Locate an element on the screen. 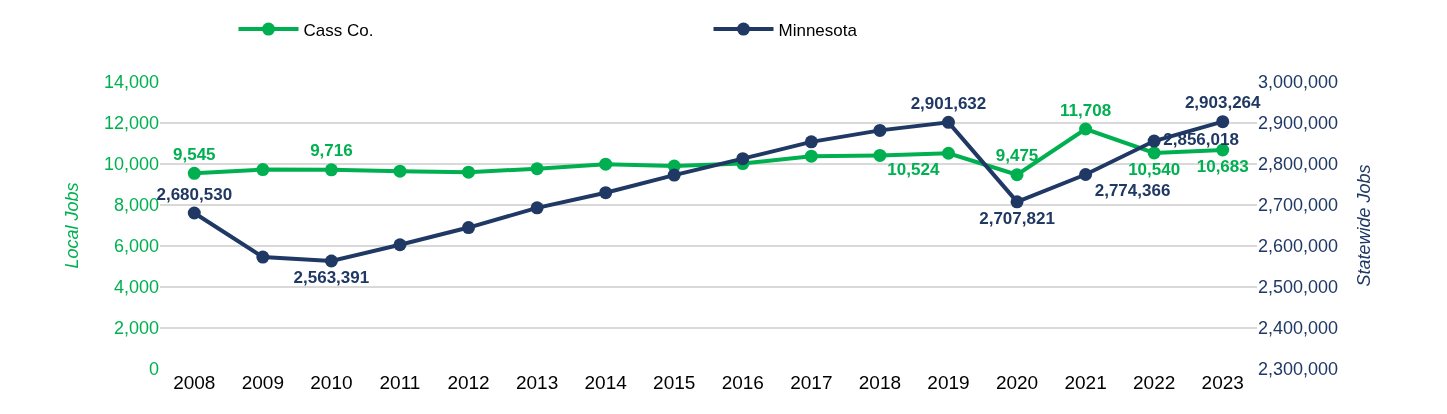 This screenshot has width=1447, height=414. x-tick-label: 2015 is located at coordinates (674, 382).